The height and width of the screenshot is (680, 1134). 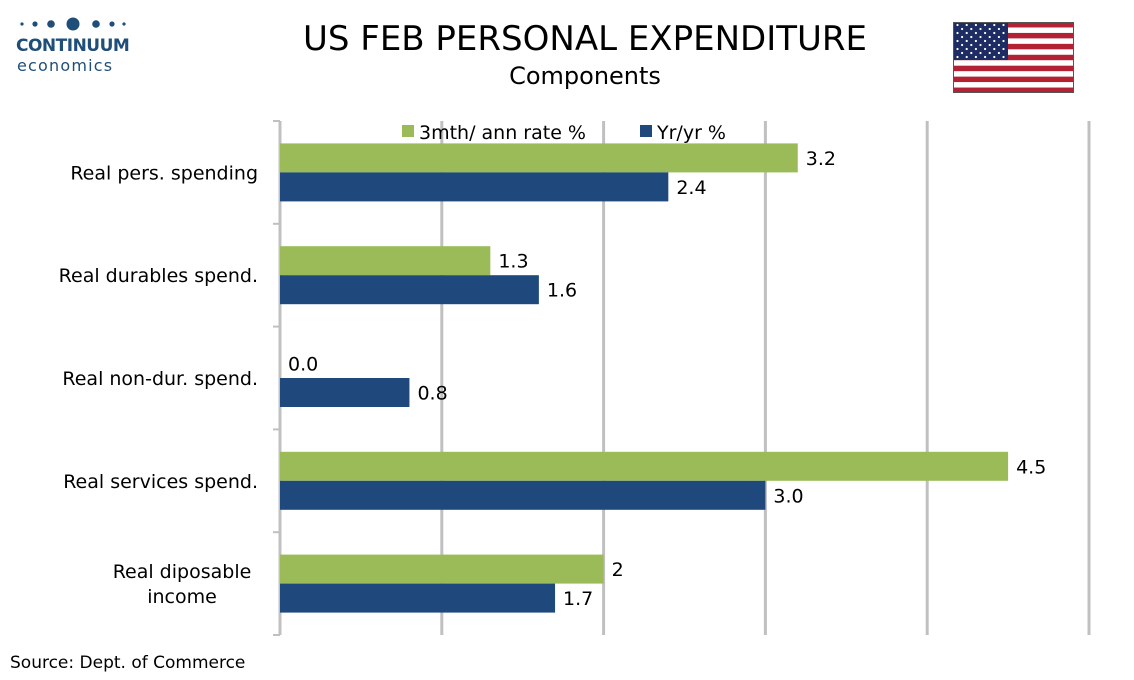 What do you see at coordinates (160, 379) in the screenshot?
I see `category-label: Real non-dur. spend.` at bounding box center [160, 379].